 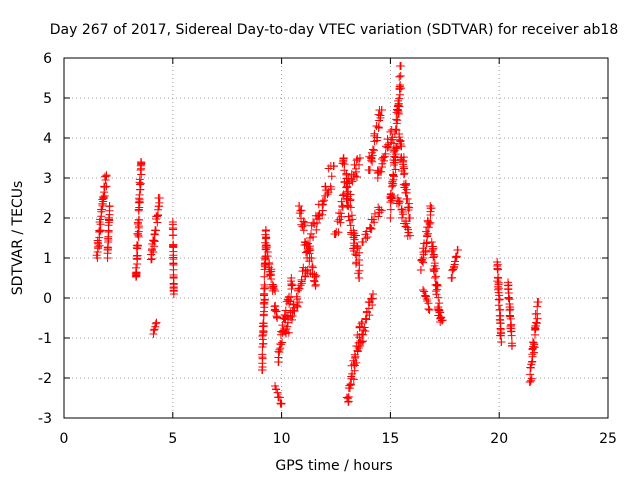 What do you see at coordinates (64, 439) in the screenshot?
I see `x-tick-label: 0` at bounding box center [64, 439].